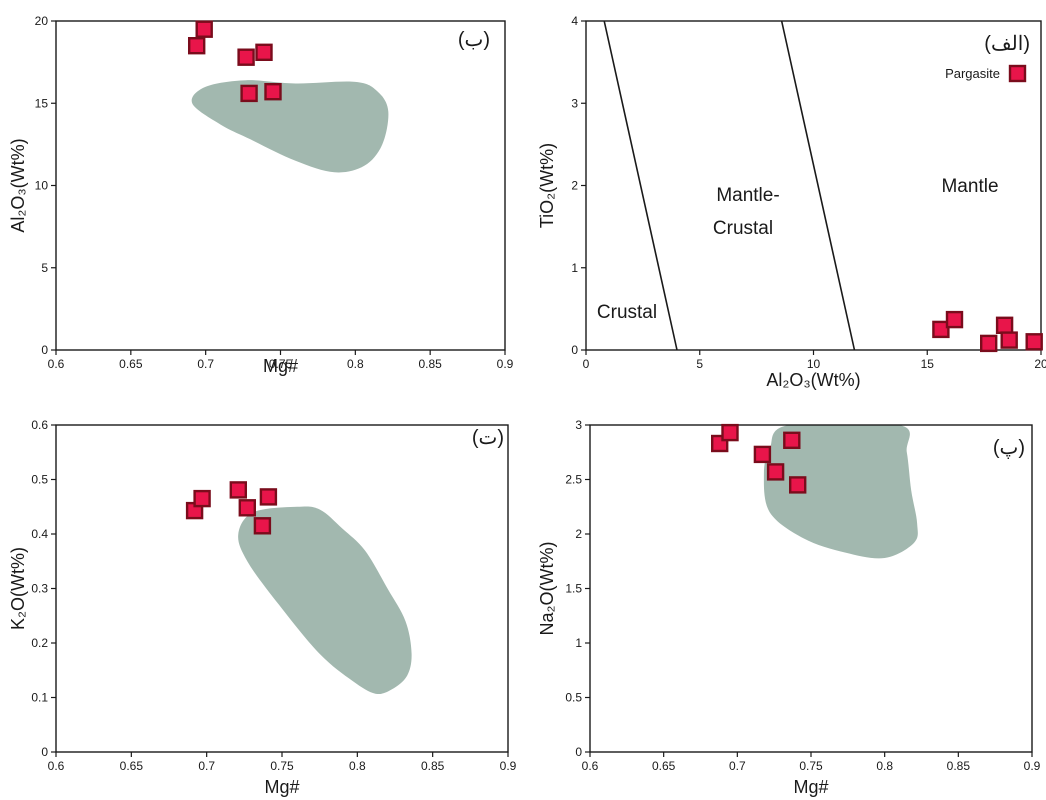 The width and height of the screenshot is (1046, 800). I want to click on y-axis-title: K₂O(Wt%), so click(18, 588).